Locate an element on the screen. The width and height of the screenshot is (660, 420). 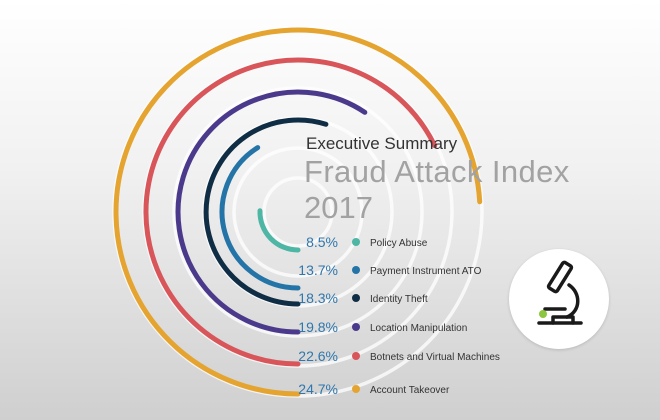
category-label: Account Takeover is located at coordinates (410, 390).